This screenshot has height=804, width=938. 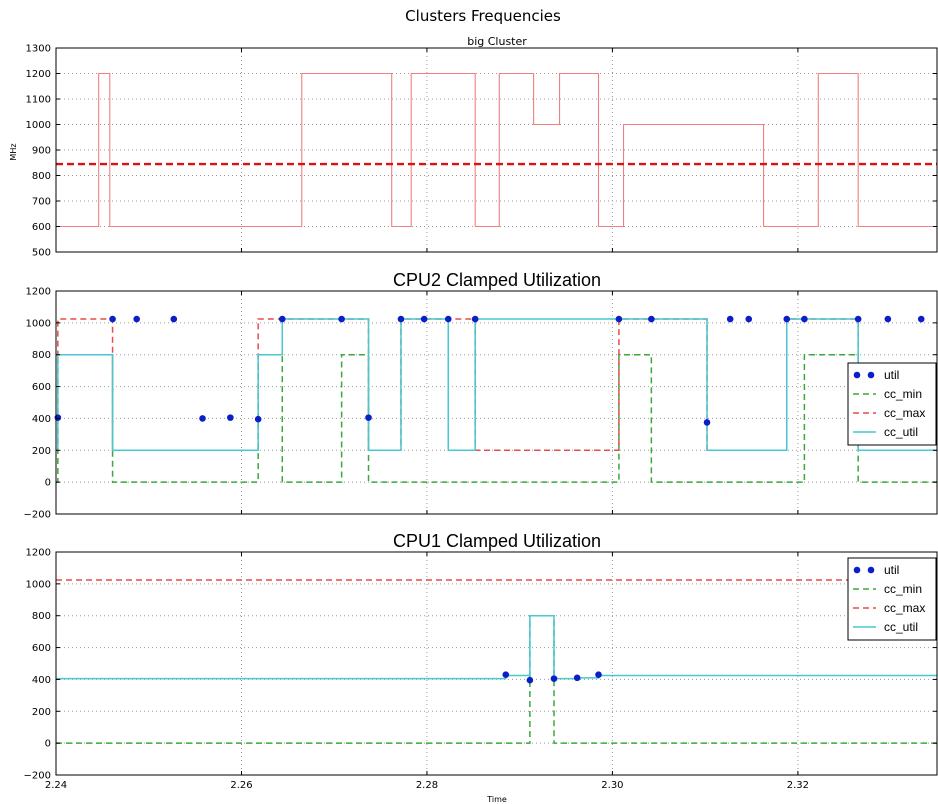 I want to click on freq-panel-title: big Cluster, so click(x=497, y=41).